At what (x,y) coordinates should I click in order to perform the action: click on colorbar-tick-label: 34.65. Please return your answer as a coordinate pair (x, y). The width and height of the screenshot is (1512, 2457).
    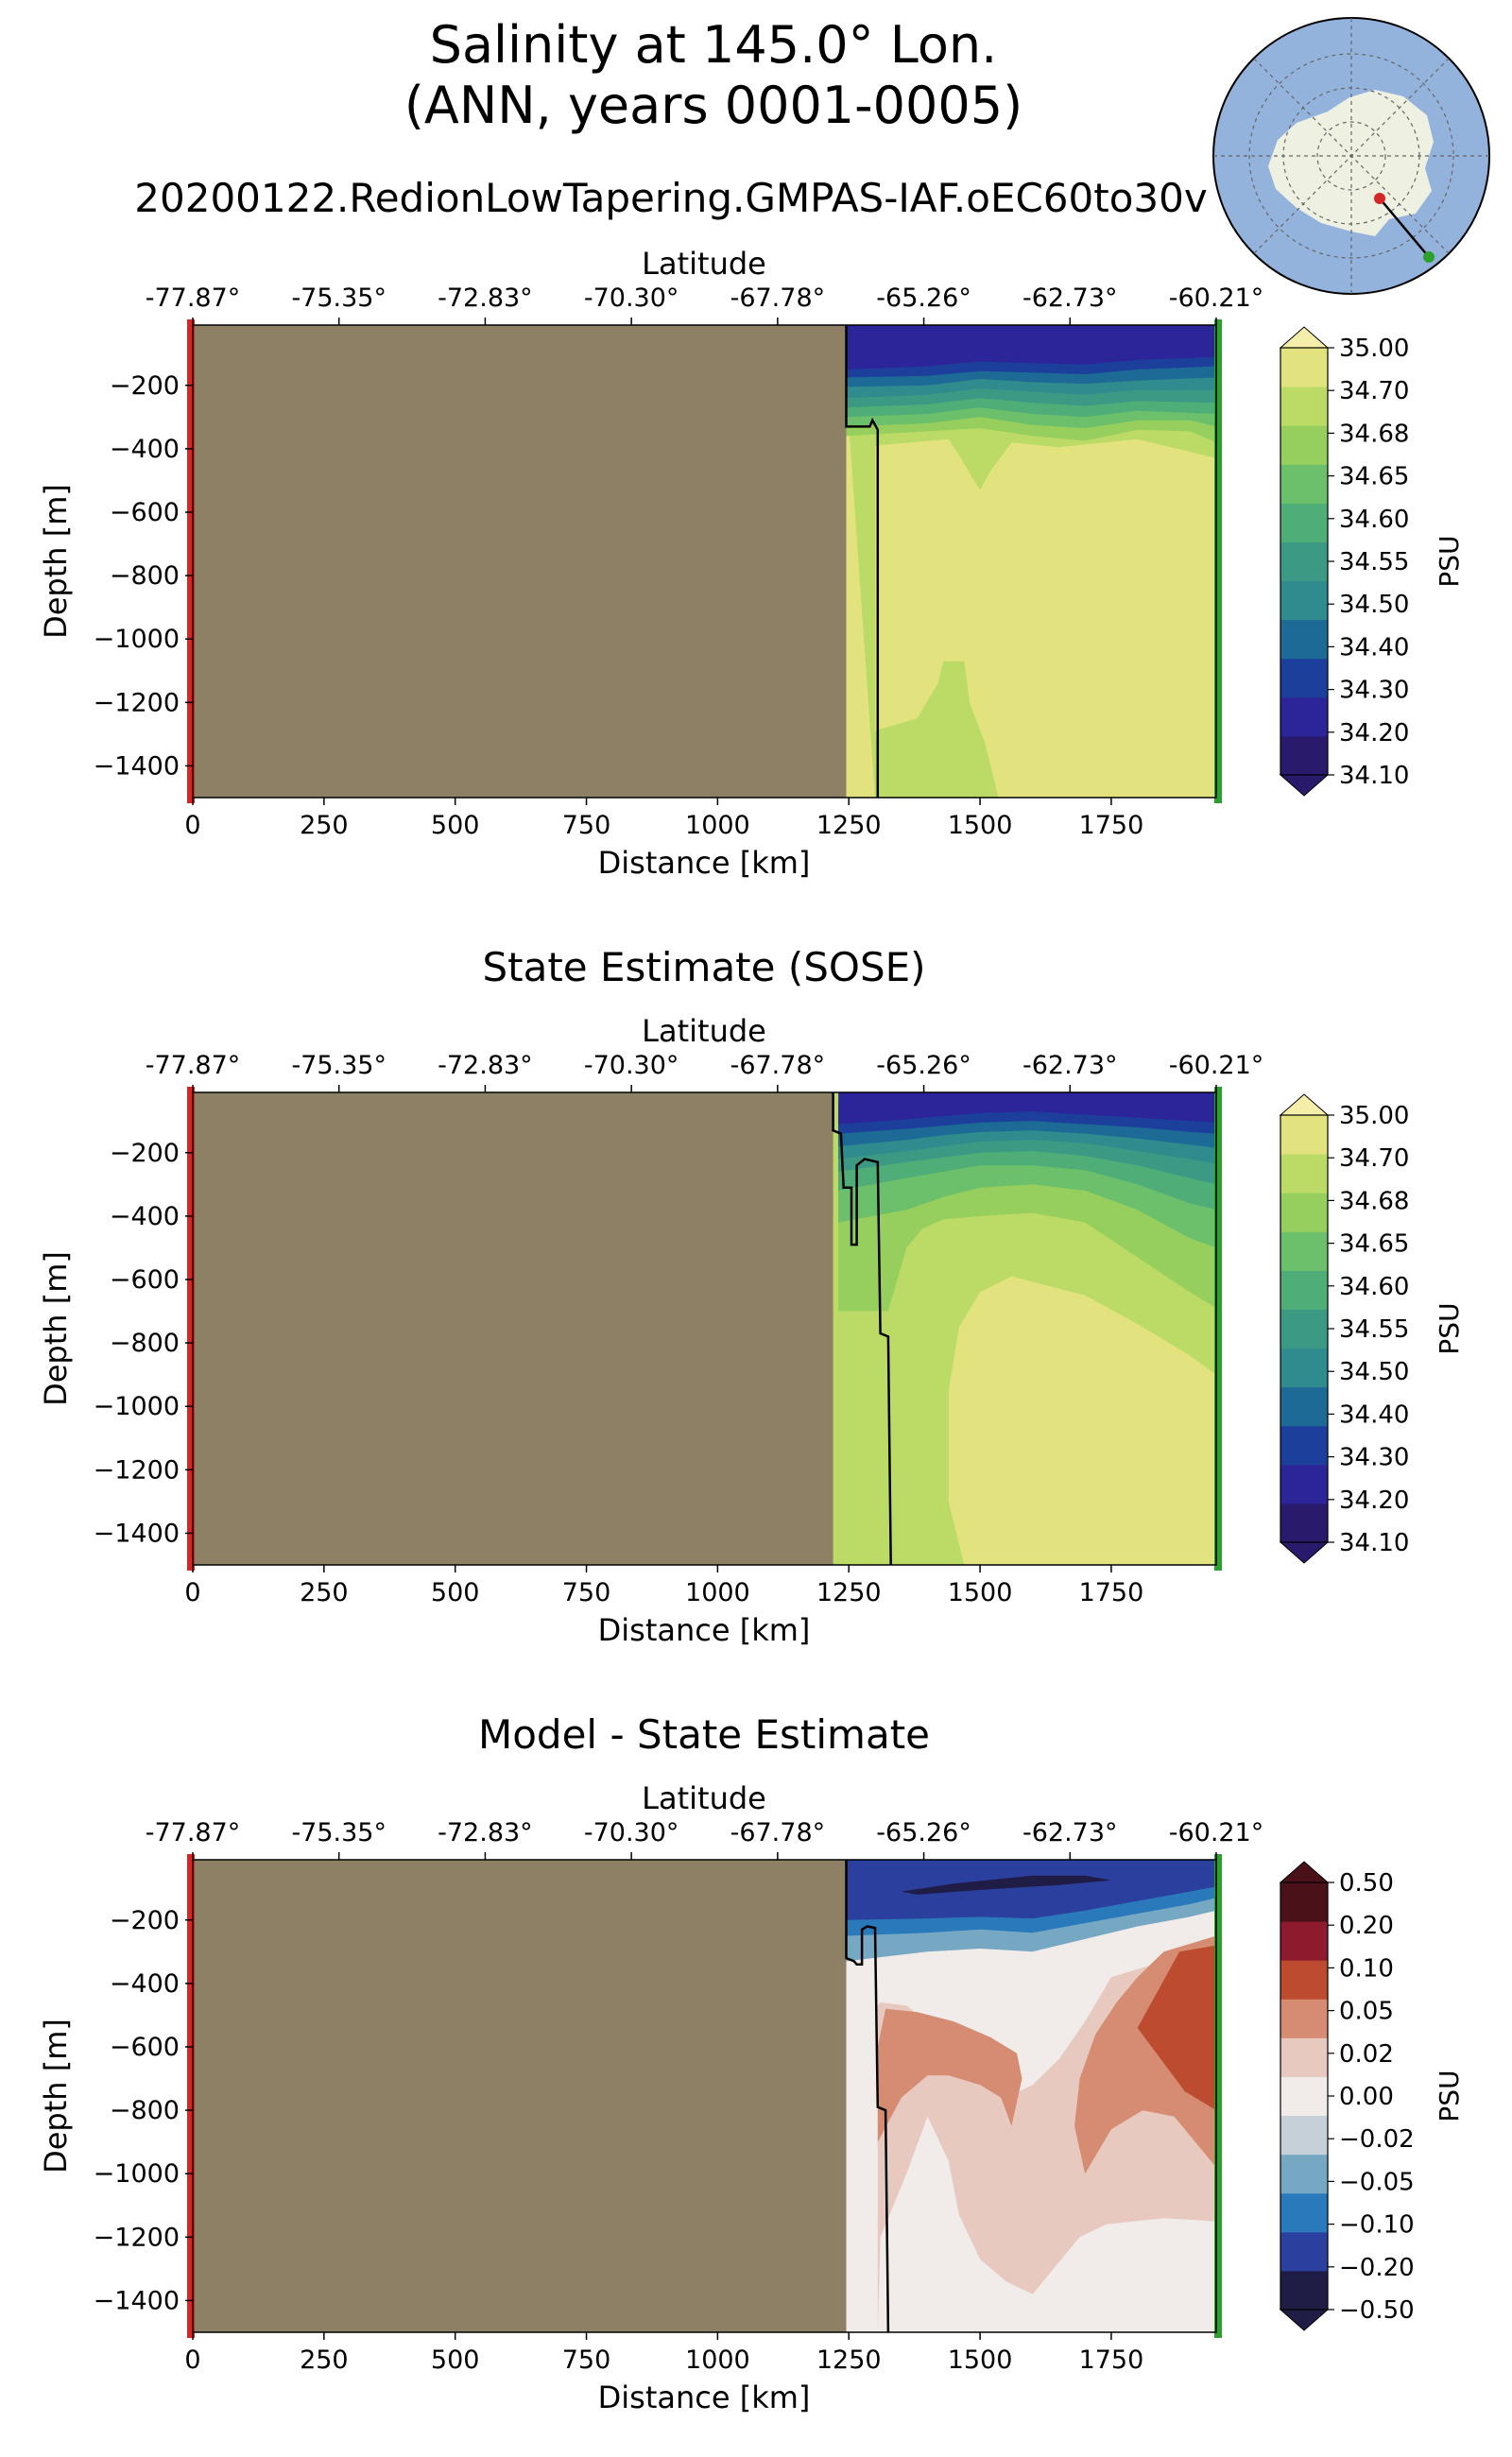
    Looking at the image, I should click on (1374, 1244).